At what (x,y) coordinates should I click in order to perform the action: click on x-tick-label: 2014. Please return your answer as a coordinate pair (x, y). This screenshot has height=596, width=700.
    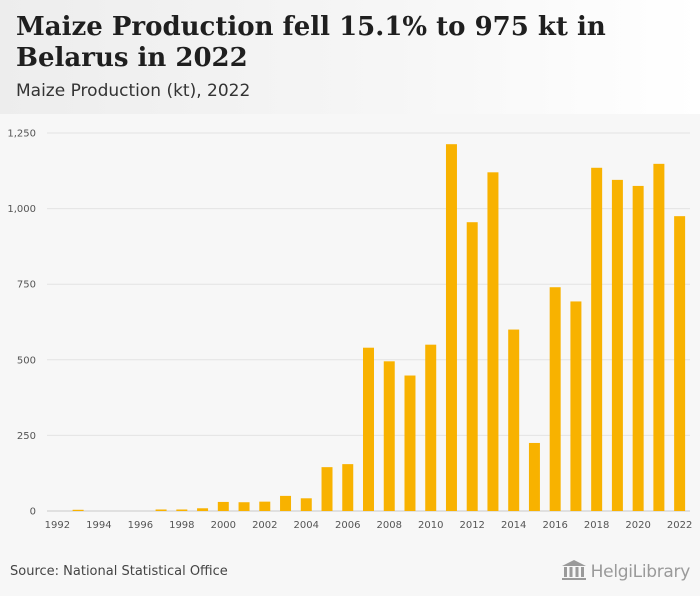
    Looking at the image, I should click on (513, 525).